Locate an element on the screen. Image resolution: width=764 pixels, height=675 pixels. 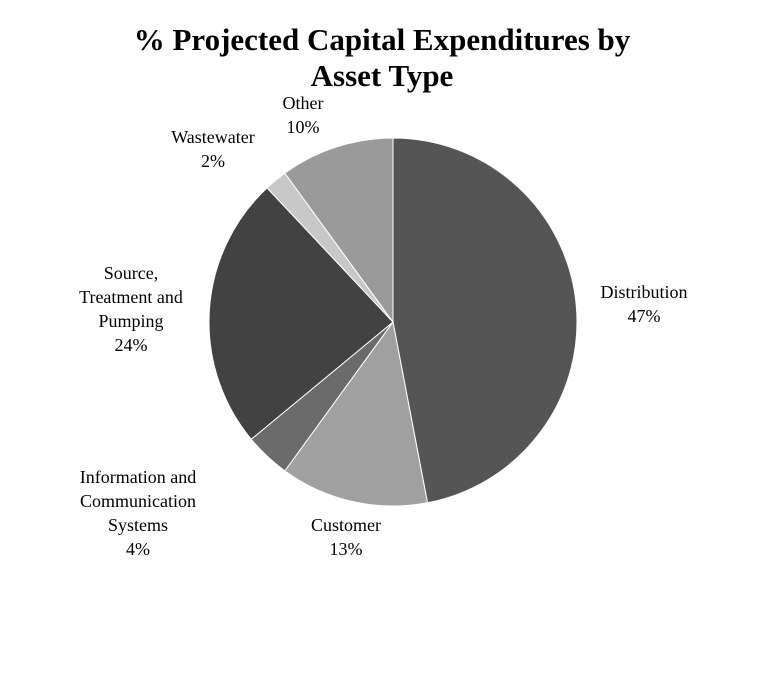
label-value: 2% is located at coordinates (212, 161).